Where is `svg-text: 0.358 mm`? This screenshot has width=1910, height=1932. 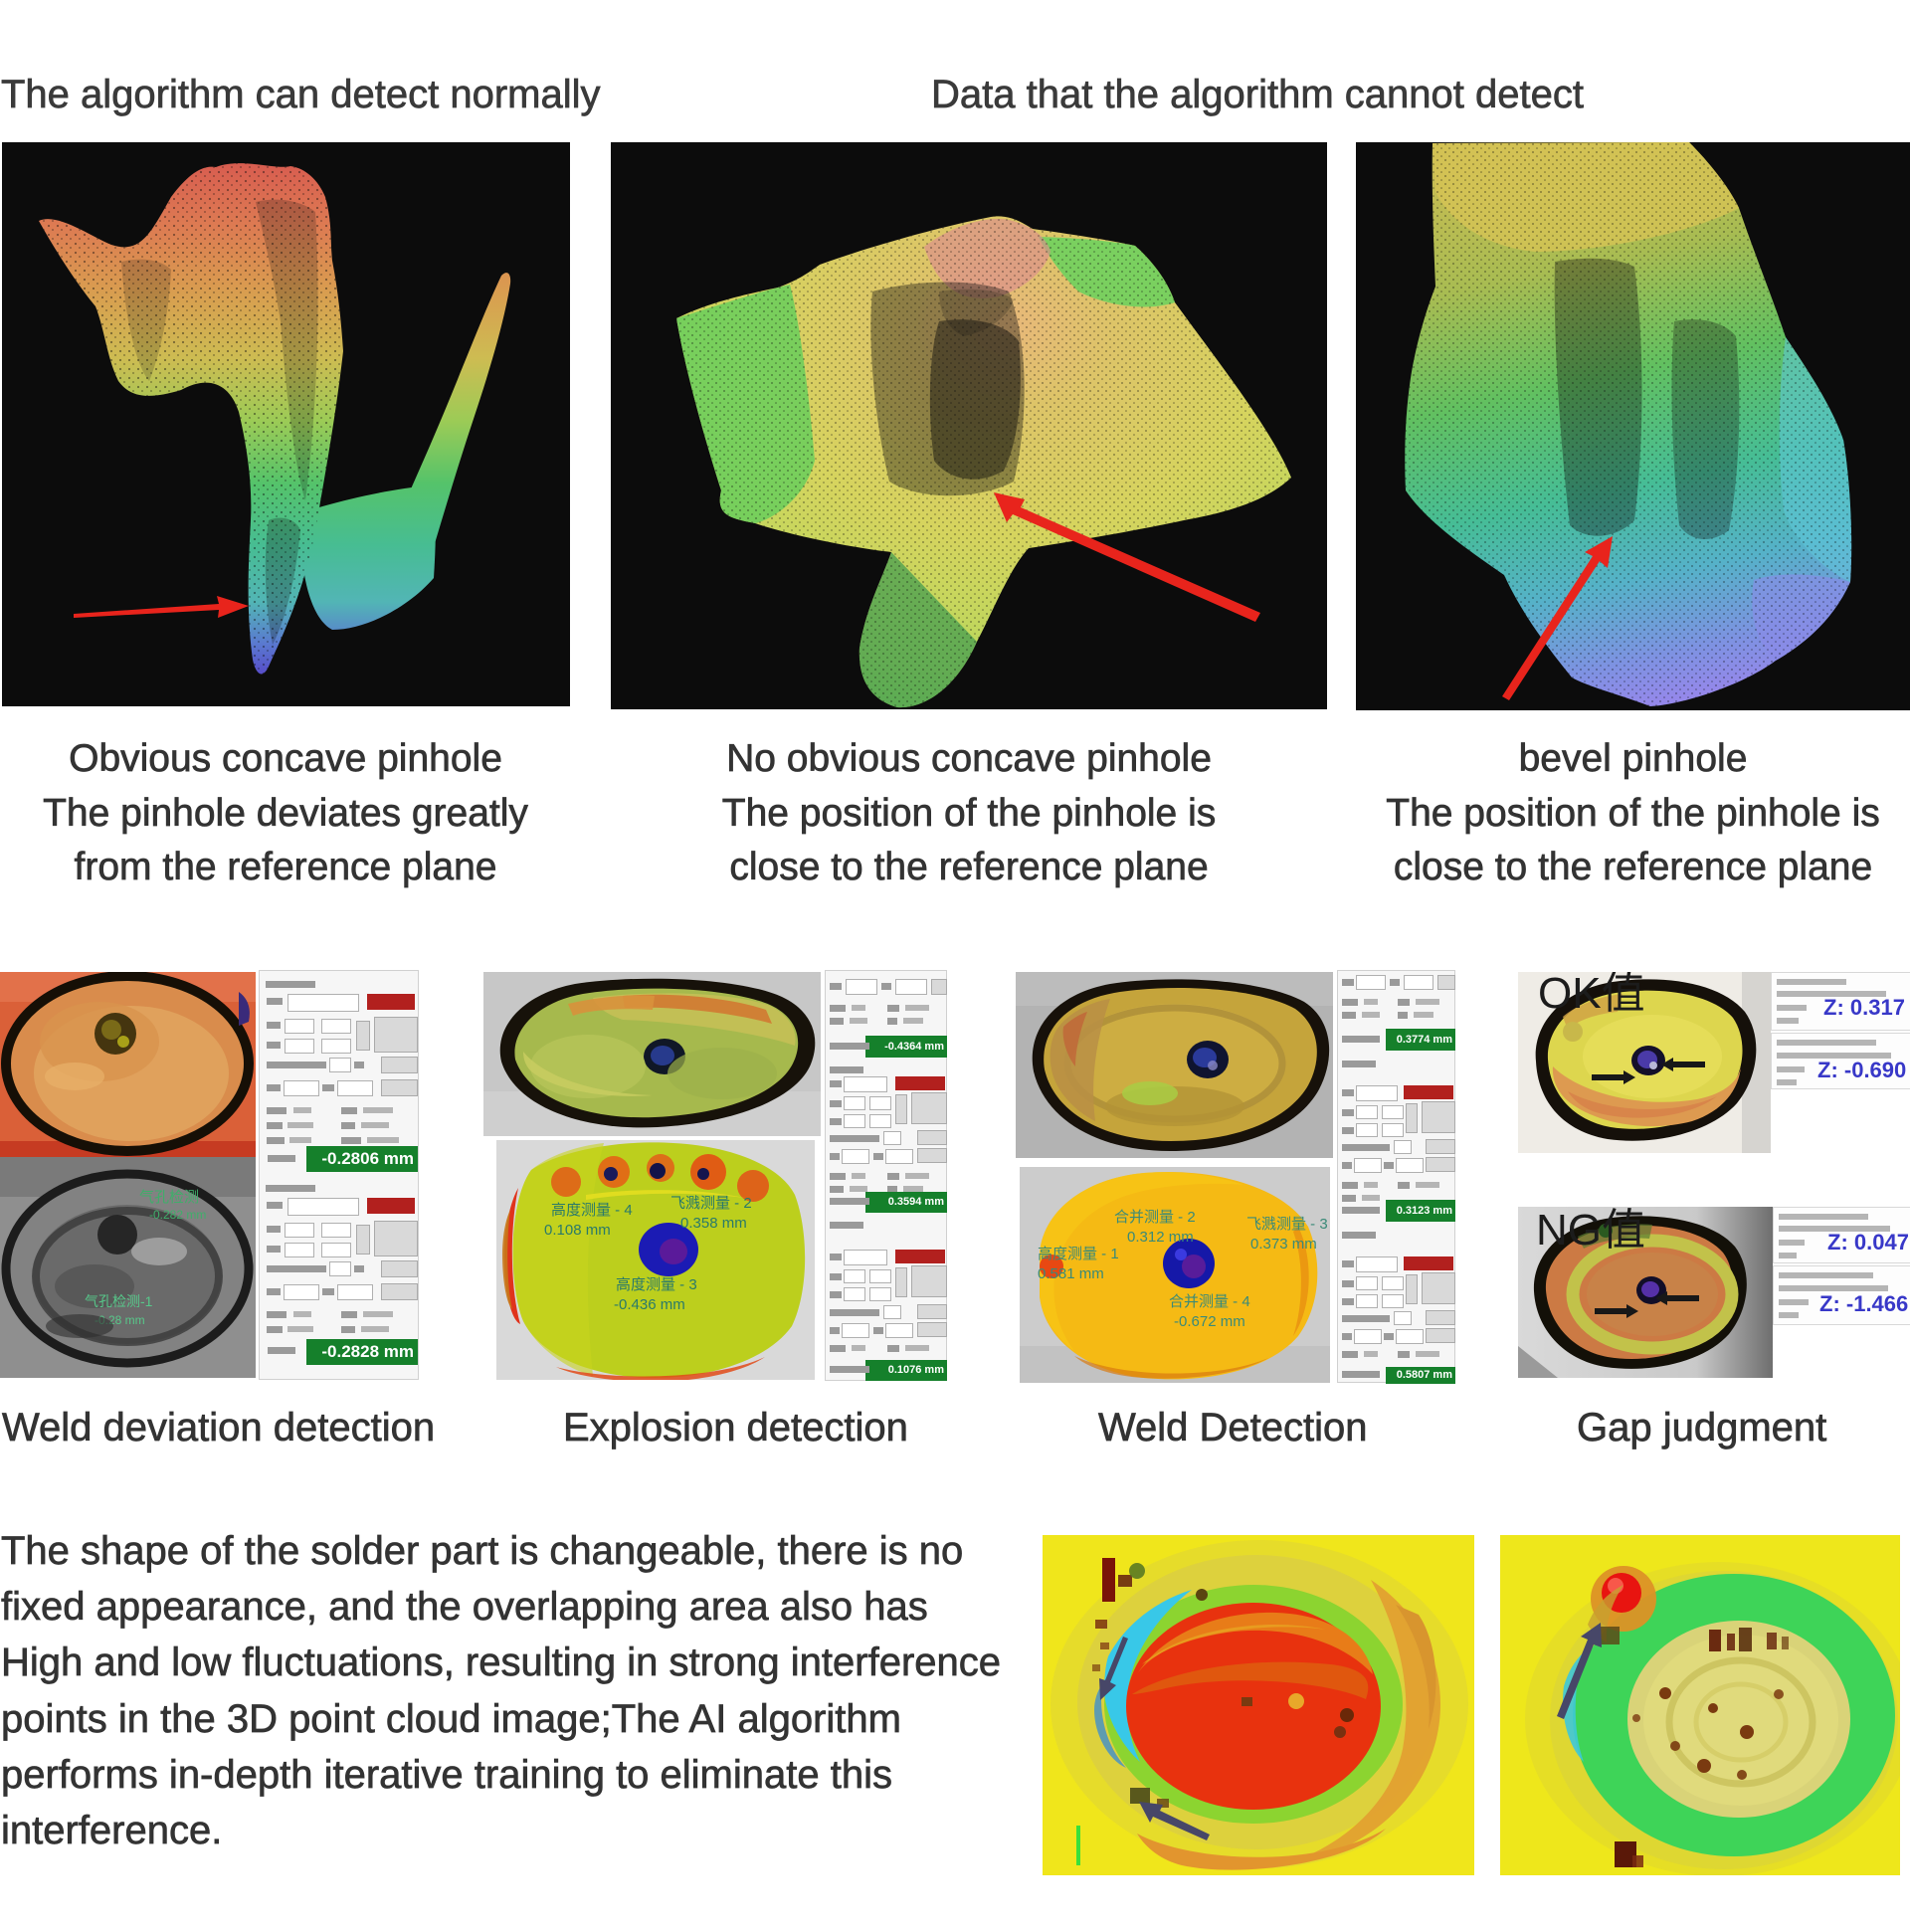
svg-text: 0.358 mm is located at coordinates (713, 1223).